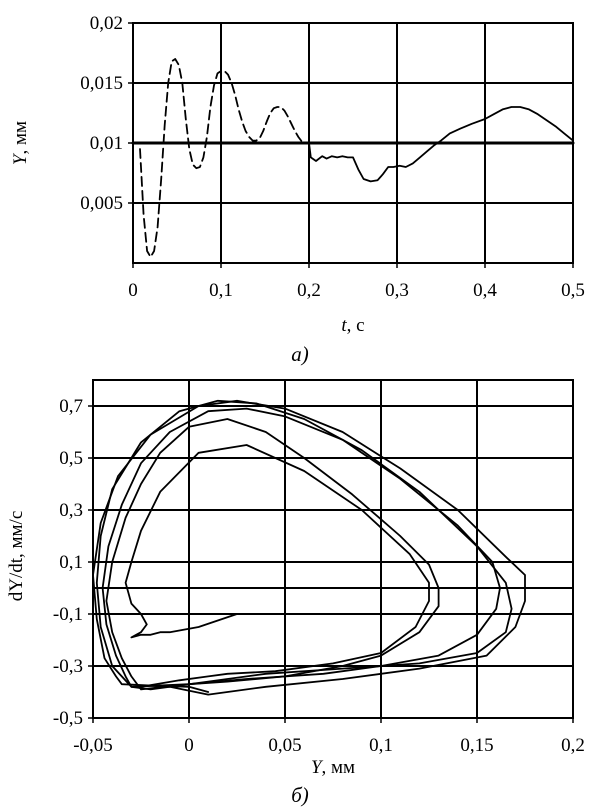 Image resolution: width=591 pixels, height=810 pixels. Describe the element at coordinates (68, 614) in the screenshot. I see `chart-b-y-tick-label: -0,1` at that location.